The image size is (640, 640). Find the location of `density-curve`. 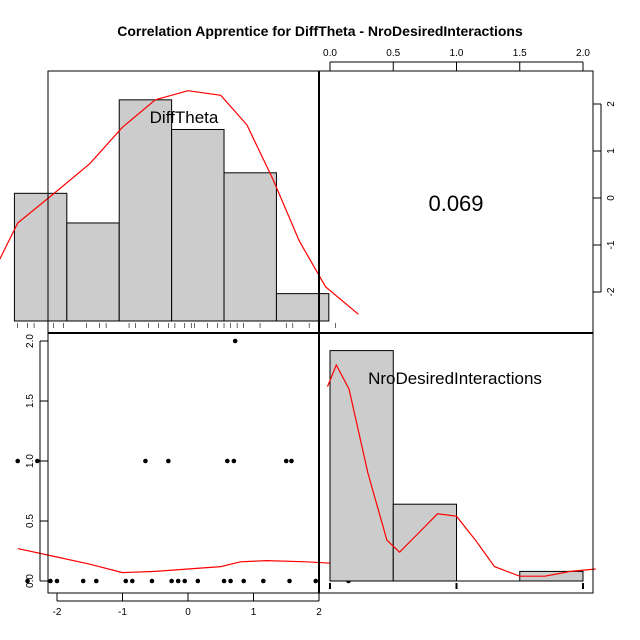

density-curve is located at coordinates (461, 470).